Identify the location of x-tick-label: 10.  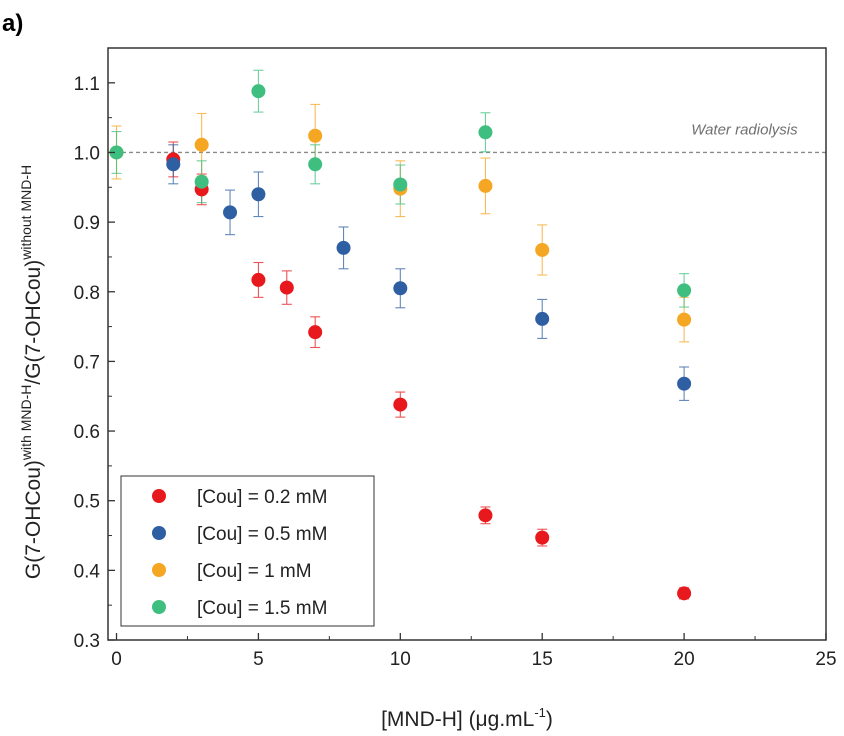
(400, 659).